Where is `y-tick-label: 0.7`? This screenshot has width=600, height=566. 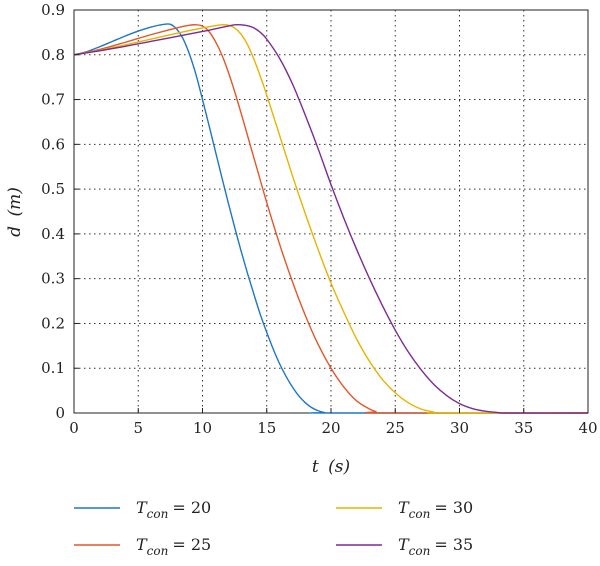 y-tick-label: 0.7 is located at coordinates (53, 100).